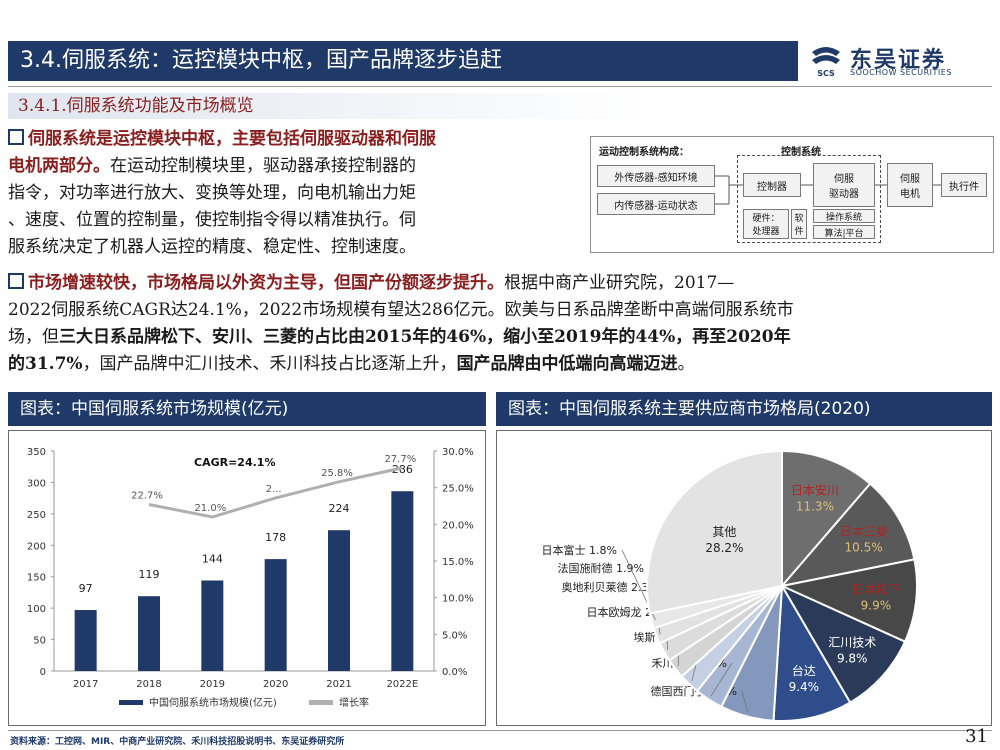 This screenshot has width=1000, height=750. What do you see at coordinates (801, 152) in the screenshot?
I see `control-system-label: 控制系统` at bounding box center [801, 152].